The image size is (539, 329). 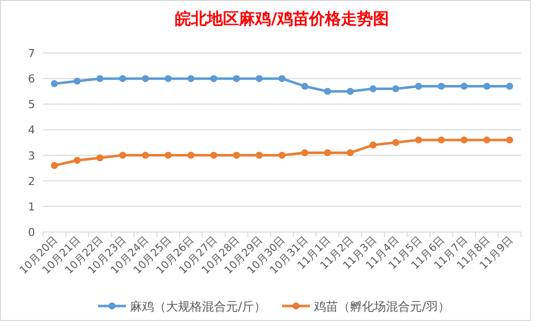 I want to click on chart-title: 皖北地区麻鸡/鸡苗价格走势图, so click(x=282, y=18).